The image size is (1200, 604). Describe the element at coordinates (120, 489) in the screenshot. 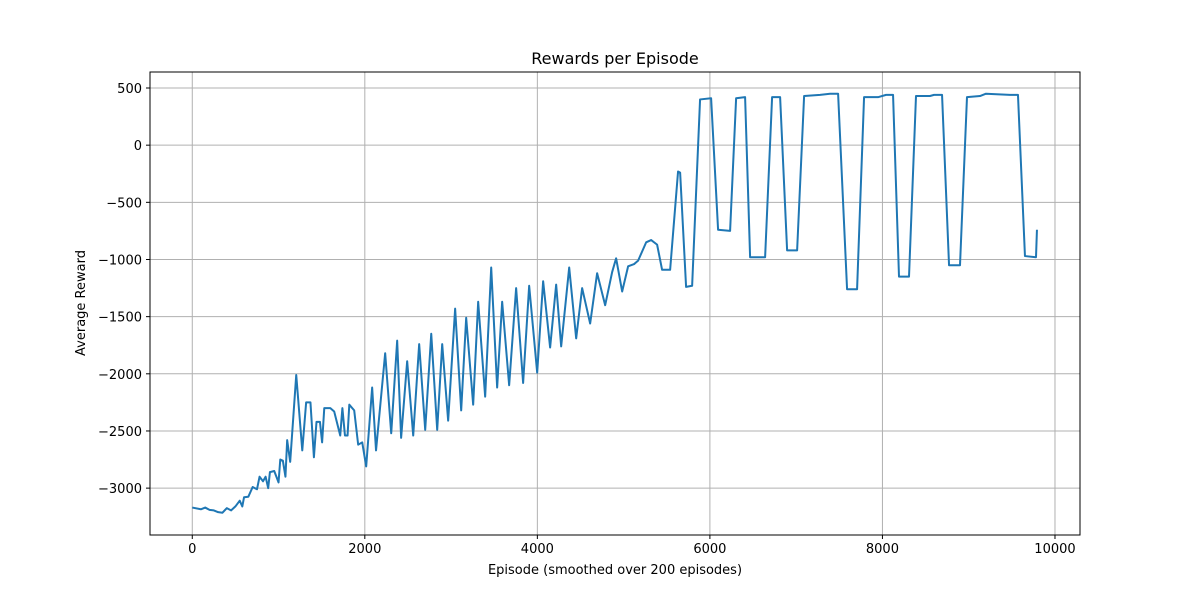

I see `y-tick-label: −3000` at that location.